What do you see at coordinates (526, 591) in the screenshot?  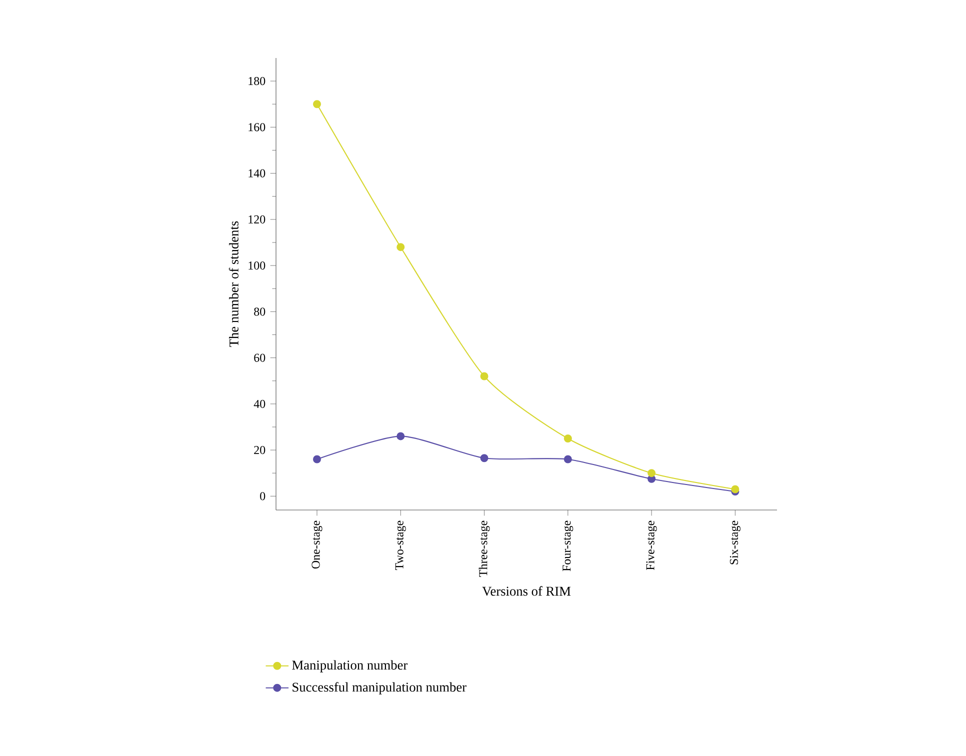 I see `x-axis-title: Versions of RIM` at bounding box center [526, 591].